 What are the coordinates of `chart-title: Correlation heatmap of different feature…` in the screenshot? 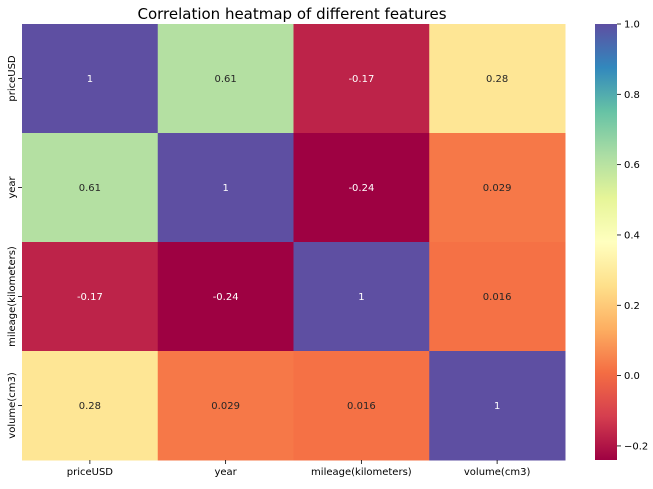 It's located at (291, 14).